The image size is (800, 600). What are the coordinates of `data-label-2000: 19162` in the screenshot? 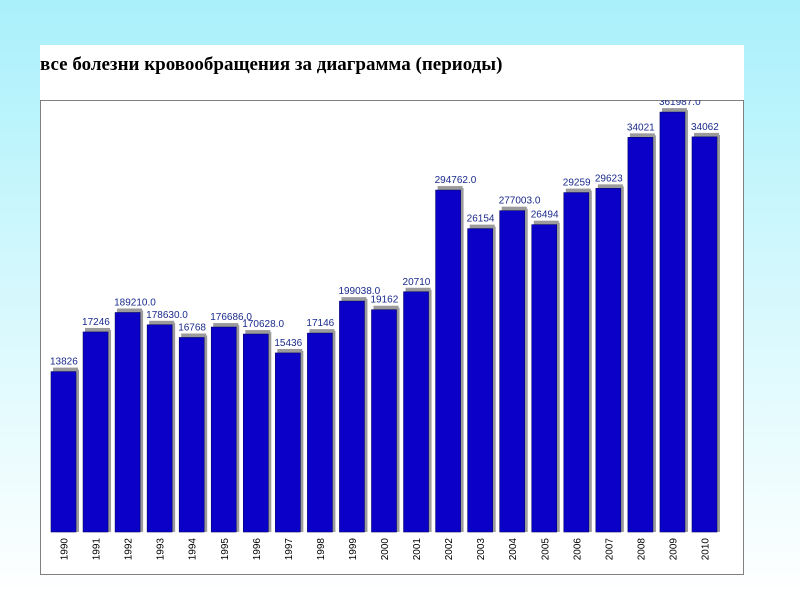 It's located at (385, 300).